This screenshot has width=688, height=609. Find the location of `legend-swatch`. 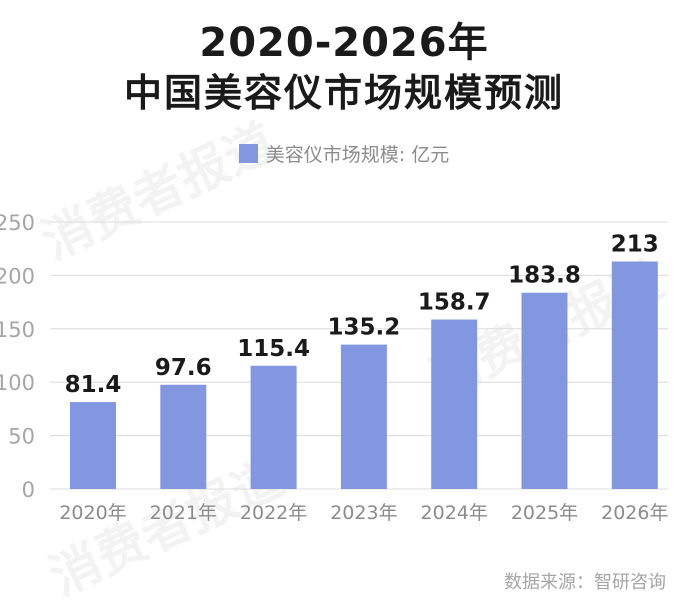

legend-swatch is located at coordinates (248, 153).